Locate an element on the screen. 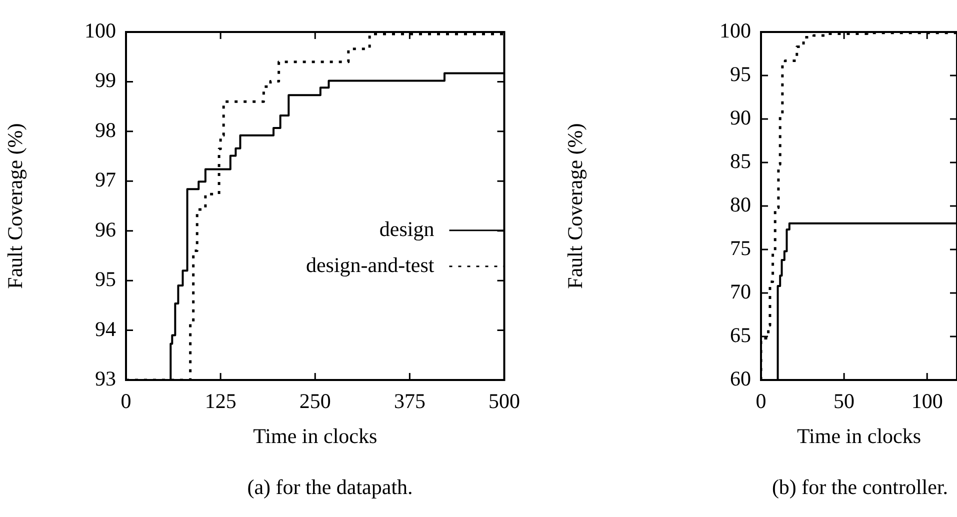 The height and width of the screenshot is (517, 957). y-tick-label: 97 is located at coordinates (105, 180).